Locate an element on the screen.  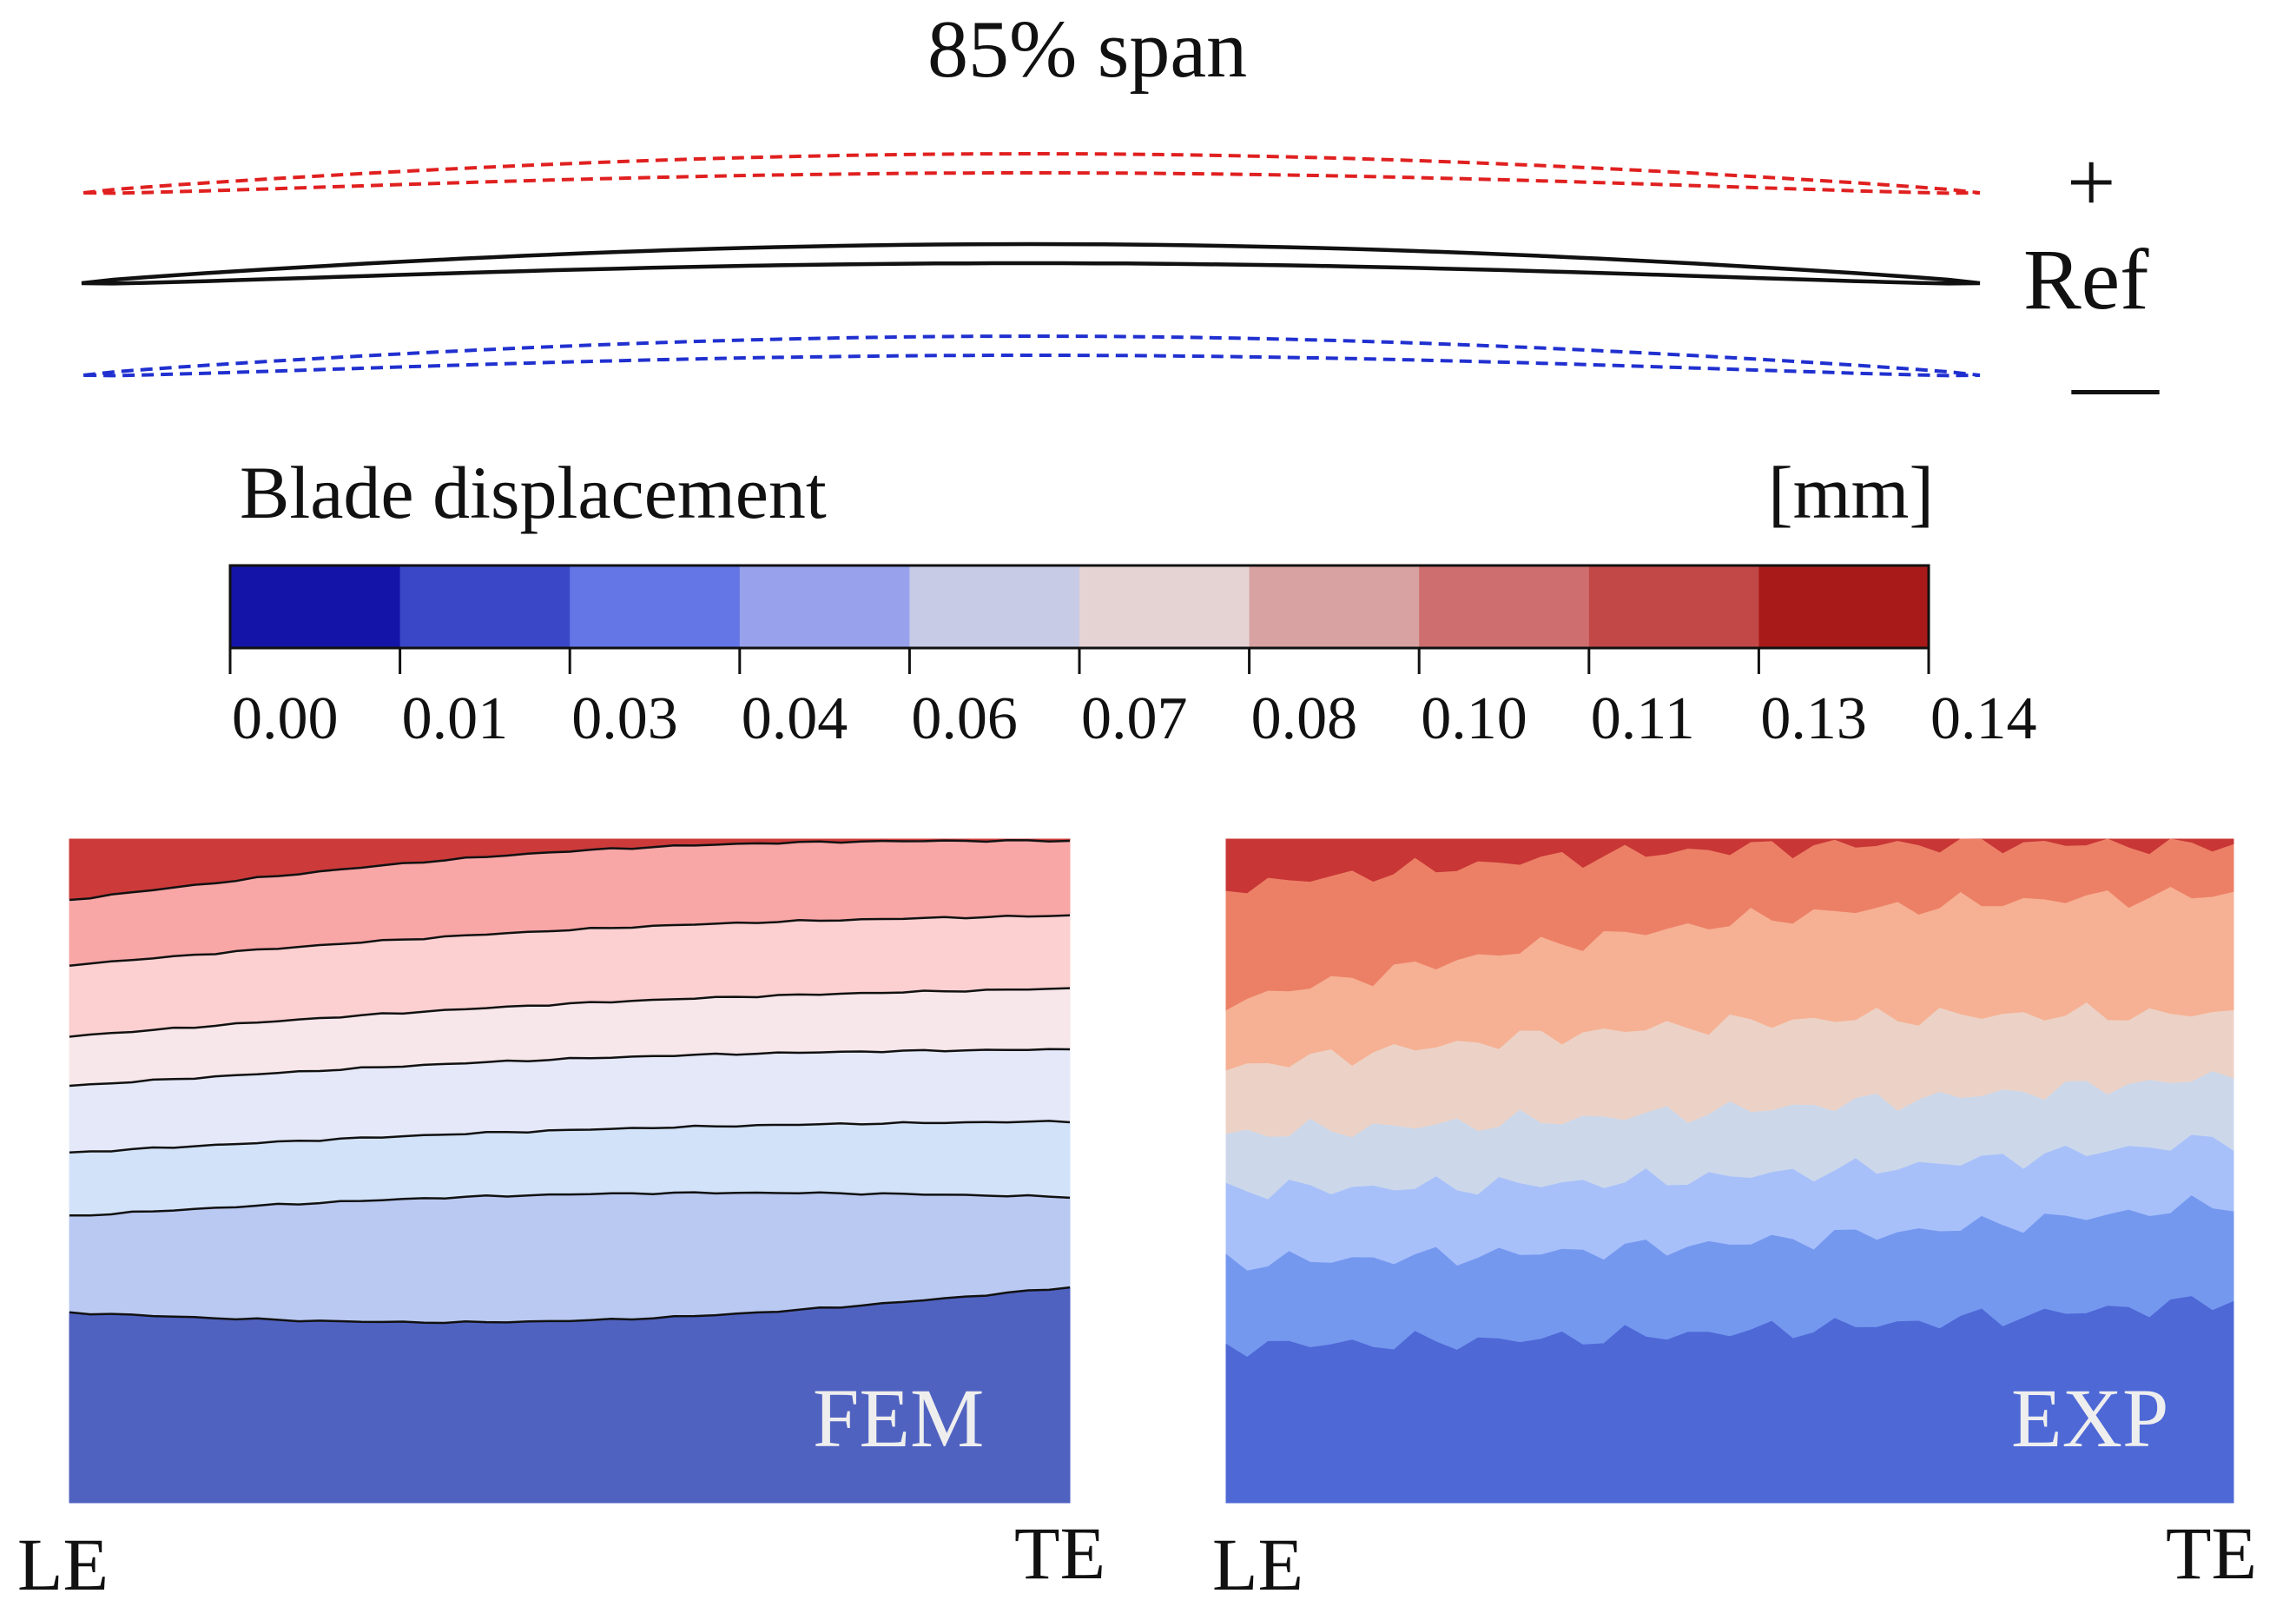
colorbar-title: Blade displacement is located at coordinates (533, 493).